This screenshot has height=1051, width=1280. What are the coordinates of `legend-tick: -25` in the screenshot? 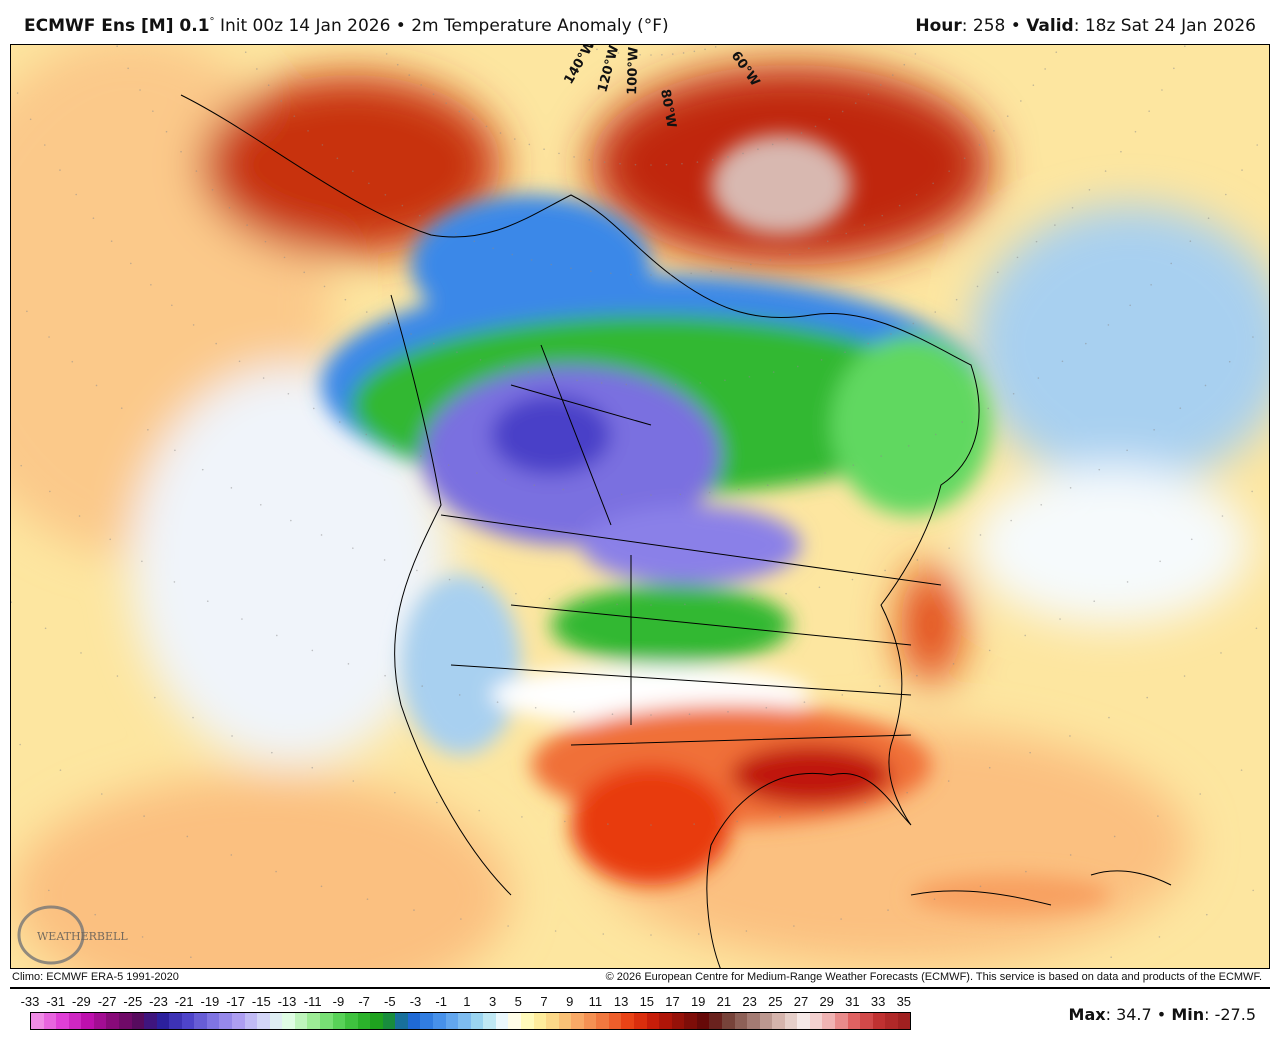 It's located at (133, 1001).